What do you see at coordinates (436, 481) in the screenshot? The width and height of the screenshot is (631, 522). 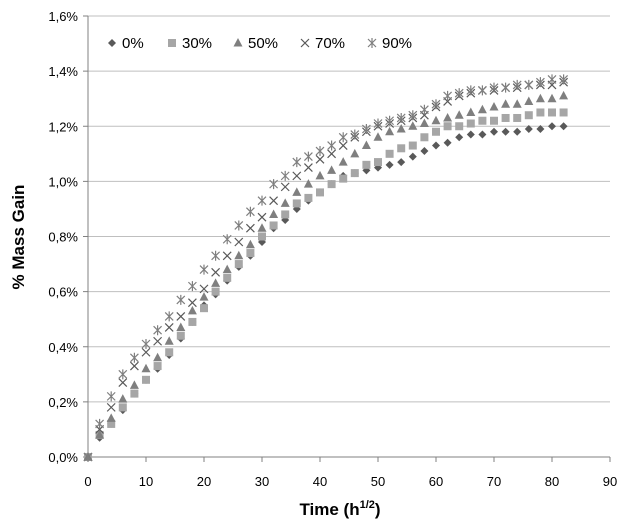 I see `x-tick-label: 60` at bounding box center [436, 481].